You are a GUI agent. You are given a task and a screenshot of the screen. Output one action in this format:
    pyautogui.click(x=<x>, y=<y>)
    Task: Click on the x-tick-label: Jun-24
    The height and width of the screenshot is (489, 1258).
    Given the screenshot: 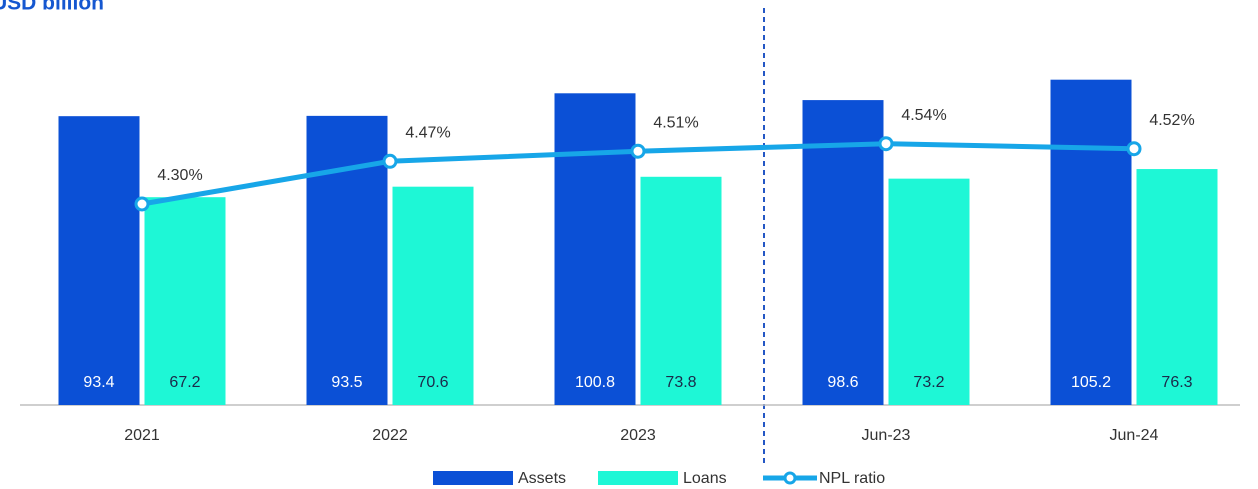 What is the action you would take?
    pyautogui.click(x=1134, y=435)
    